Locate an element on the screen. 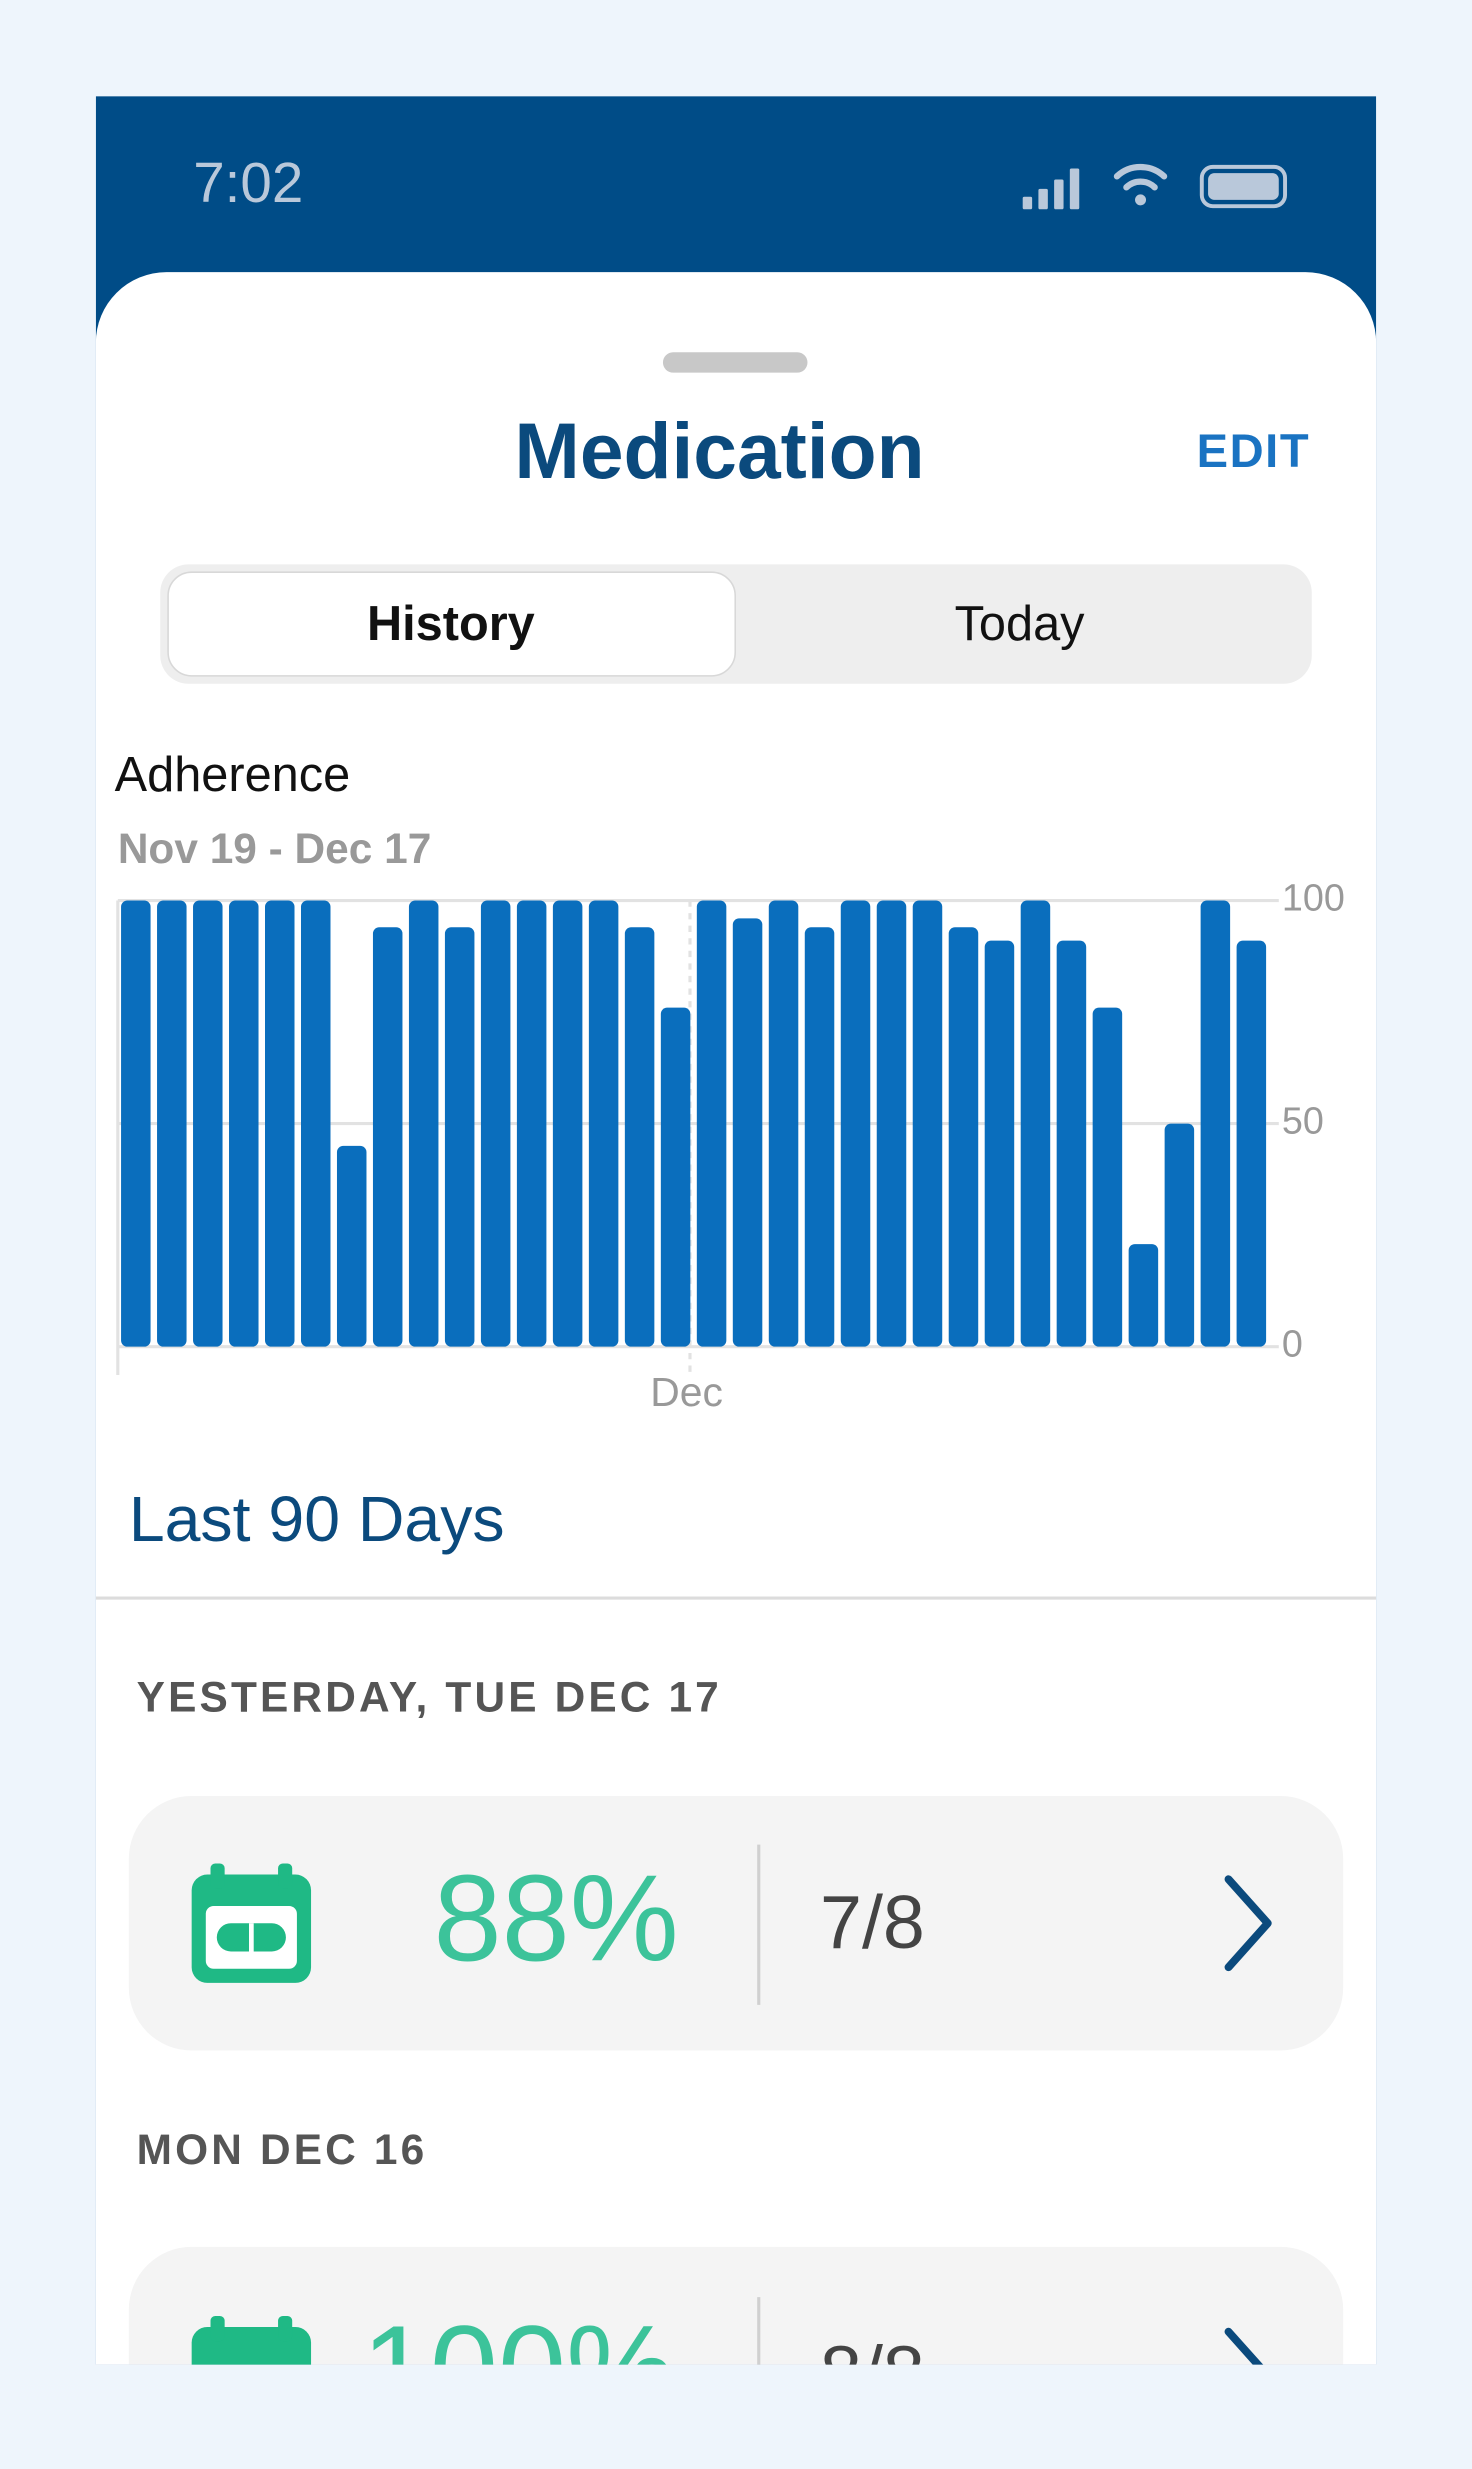 This screenshot has height=2469, width=1472. time: 7:02 is located at coordinates (248, 182).